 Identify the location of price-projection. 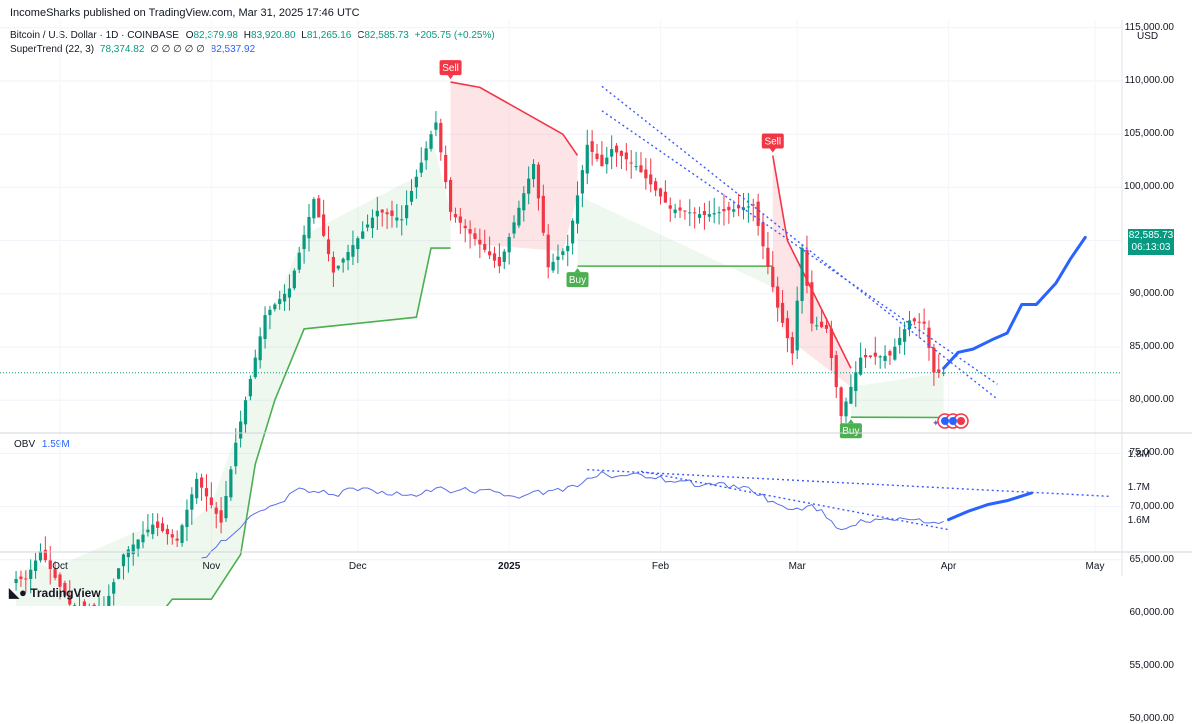
(1015, 302).